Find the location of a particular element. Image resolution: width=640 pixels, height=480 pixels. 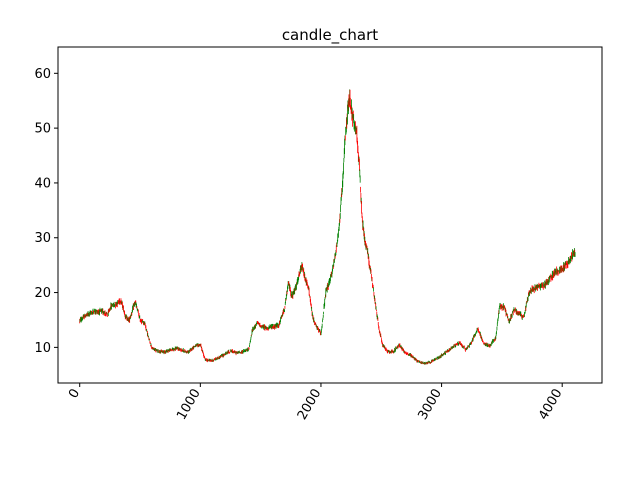

y-tick-label: 20 is located at coordinates (42, 293).